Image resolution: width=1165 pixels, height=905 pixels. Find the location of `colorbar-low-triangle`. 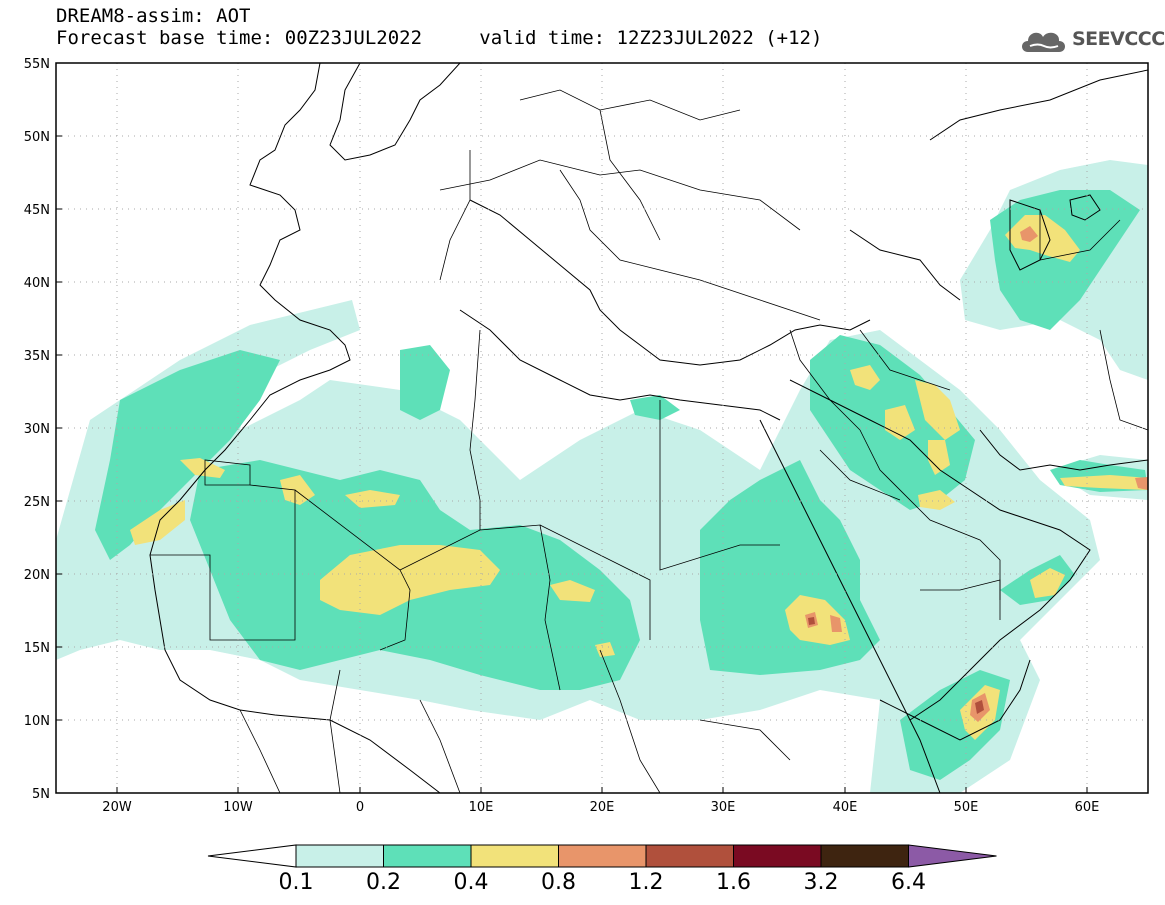

colorbar-low-triangle is located at coordinates (252, 856).